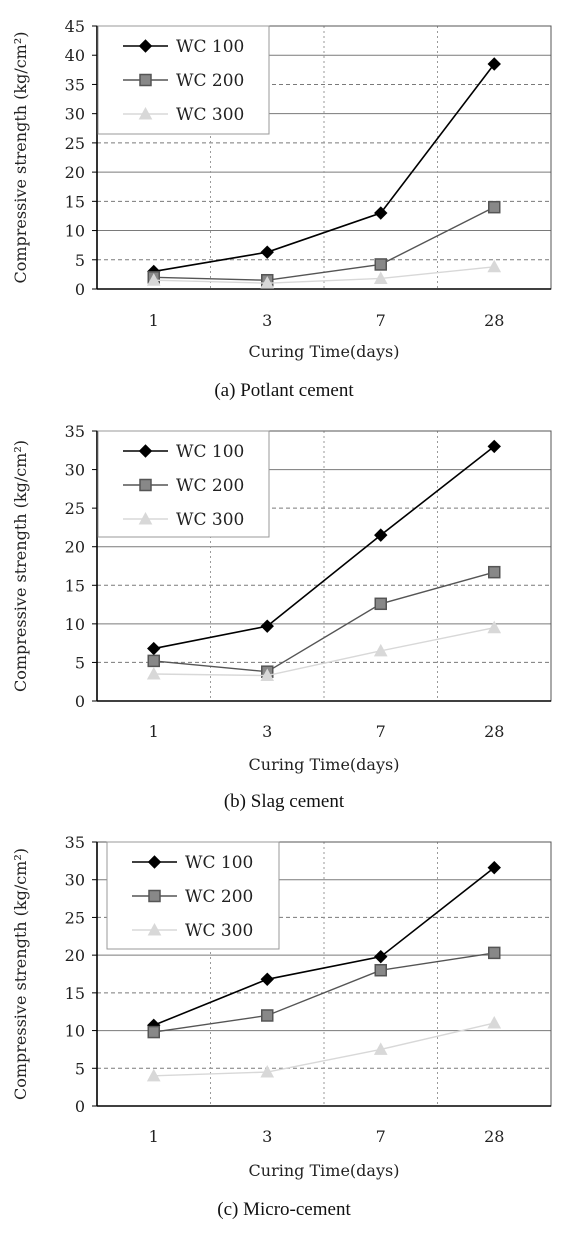 This screenshot has width=571, height=1235. Describe the element at coordinates (75, 55) in the screenshot. I see `y-tick-label: 40` at that location.